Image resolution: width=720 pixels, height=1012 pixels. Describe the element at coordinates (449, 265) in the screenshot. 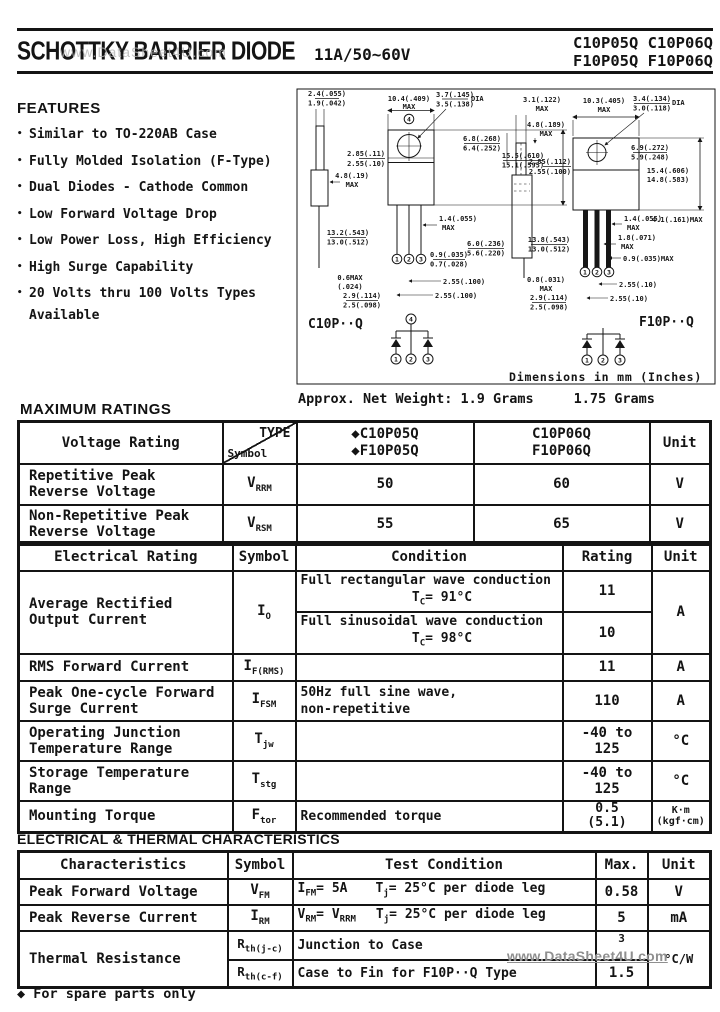

I see `dim-label: 0.7(.028)` at that location.